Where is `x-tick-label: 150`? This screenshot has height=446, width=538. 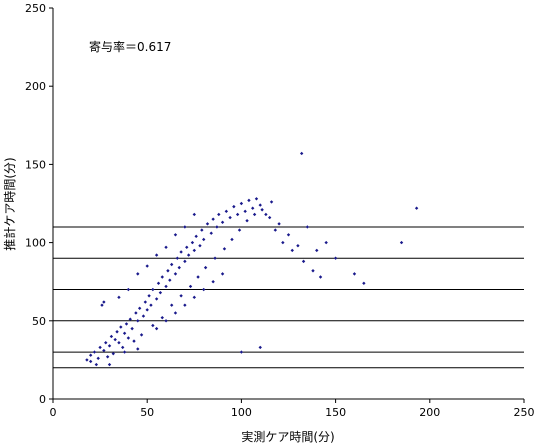
x-tick-label: 150 is located at coordinates (335, 412).